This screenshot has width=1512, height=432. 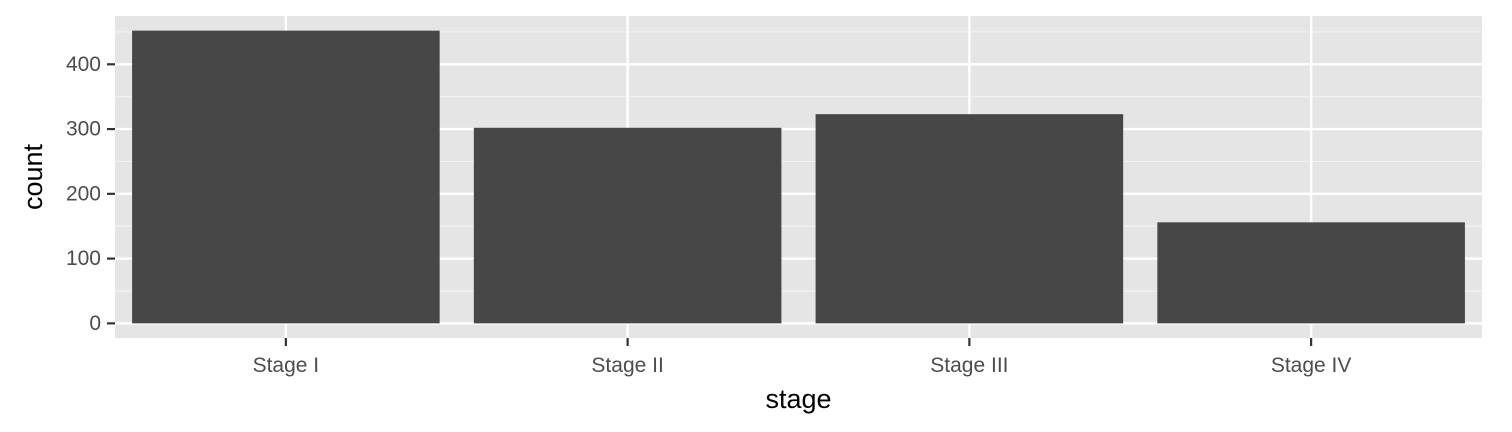 What do you see at coordinates (83, 64) in the screenshot?
I see `y-tick-label: 400` at bounding box center [83, 64].